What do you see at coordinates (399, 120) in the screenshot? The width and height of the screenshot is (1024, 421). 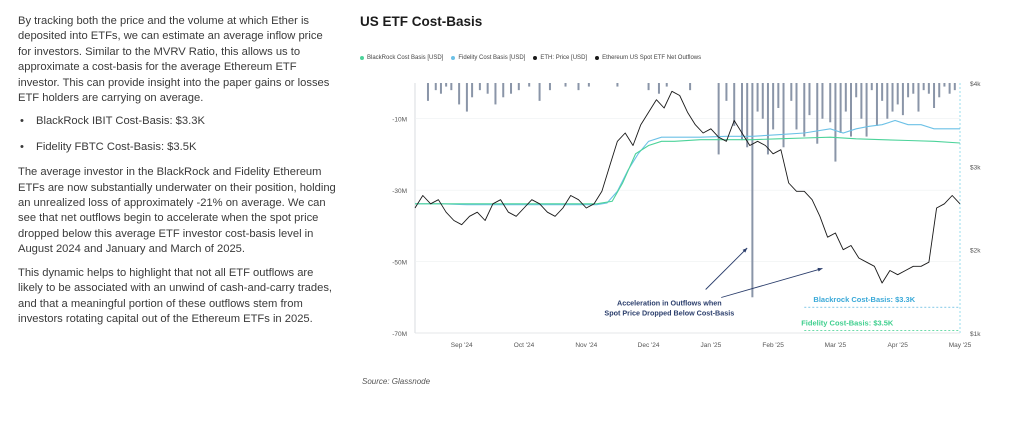 I see `left-tick-label: -10M` at bounding box center [399, 120].